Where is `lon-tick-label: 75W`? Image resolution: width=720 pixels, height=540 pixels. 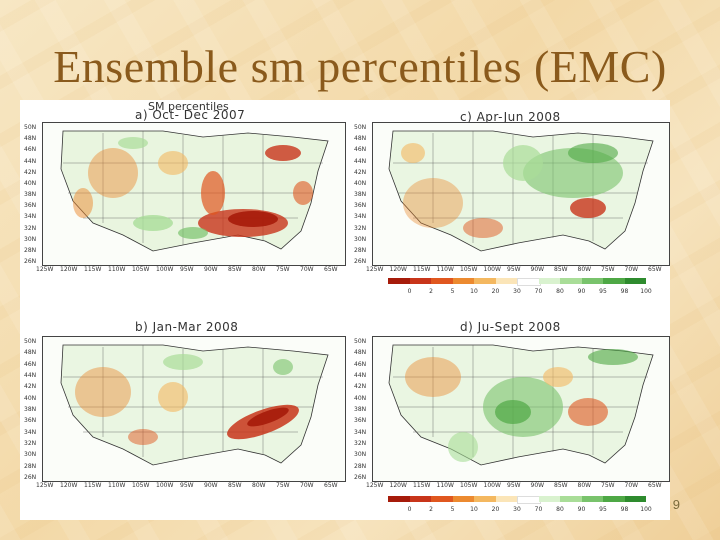
lon-tick-label: 75W is located at coordinates (283, 269).